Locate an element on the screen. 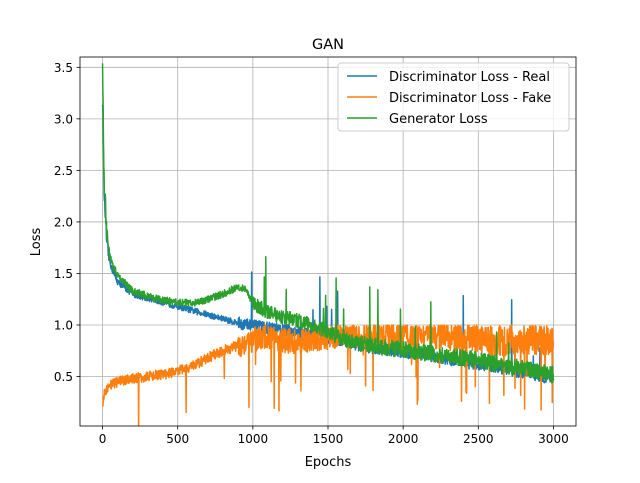 The image size is (640, 483). y-tick-label: 1.5 is located at coordinates (63, 274).